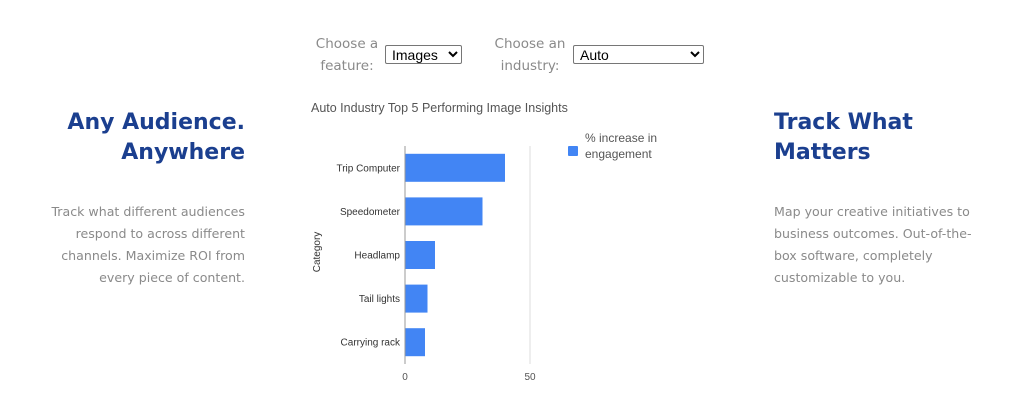 This screenshot has width=1020, height=411. What do you see at coordinates (573, 151) in the screenshot?
I see `legend-swatch` at bounding box center [573, 151].